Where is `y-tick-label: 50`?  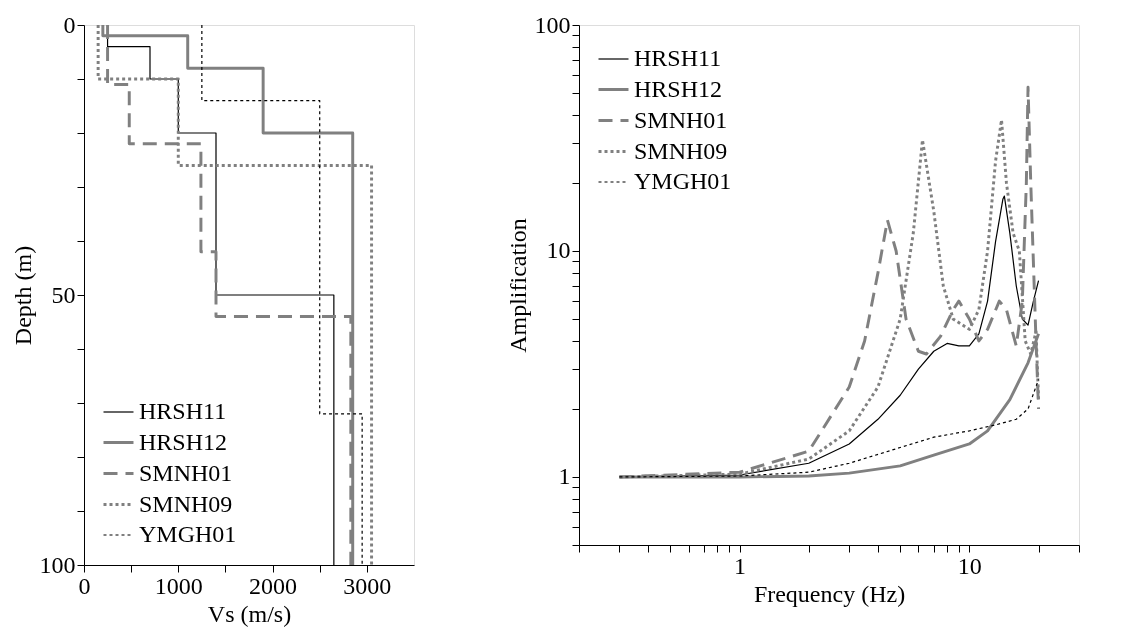 y-tick-label: 50 is located at coordinates (63, 294).